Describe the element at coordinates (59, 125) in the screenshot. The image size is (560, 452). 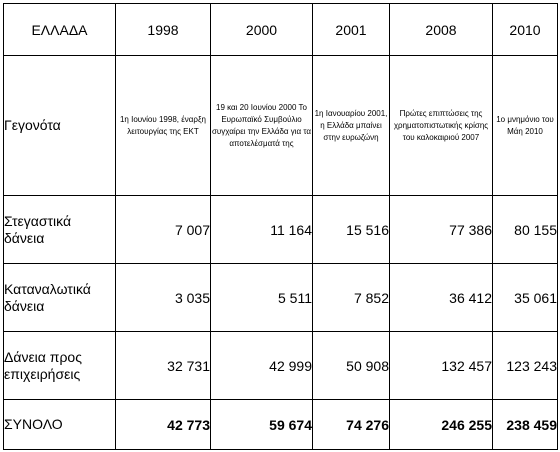
I see `events-label: Γεγονότα` at that location.